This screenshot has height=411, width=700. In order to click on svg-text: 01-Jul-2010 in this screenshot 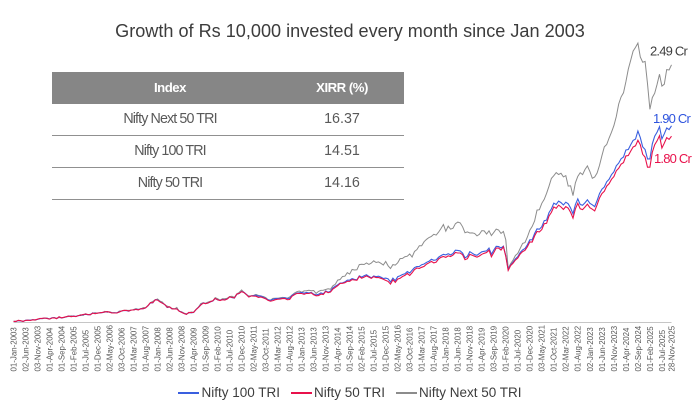, I will do `click(230, 350)`.